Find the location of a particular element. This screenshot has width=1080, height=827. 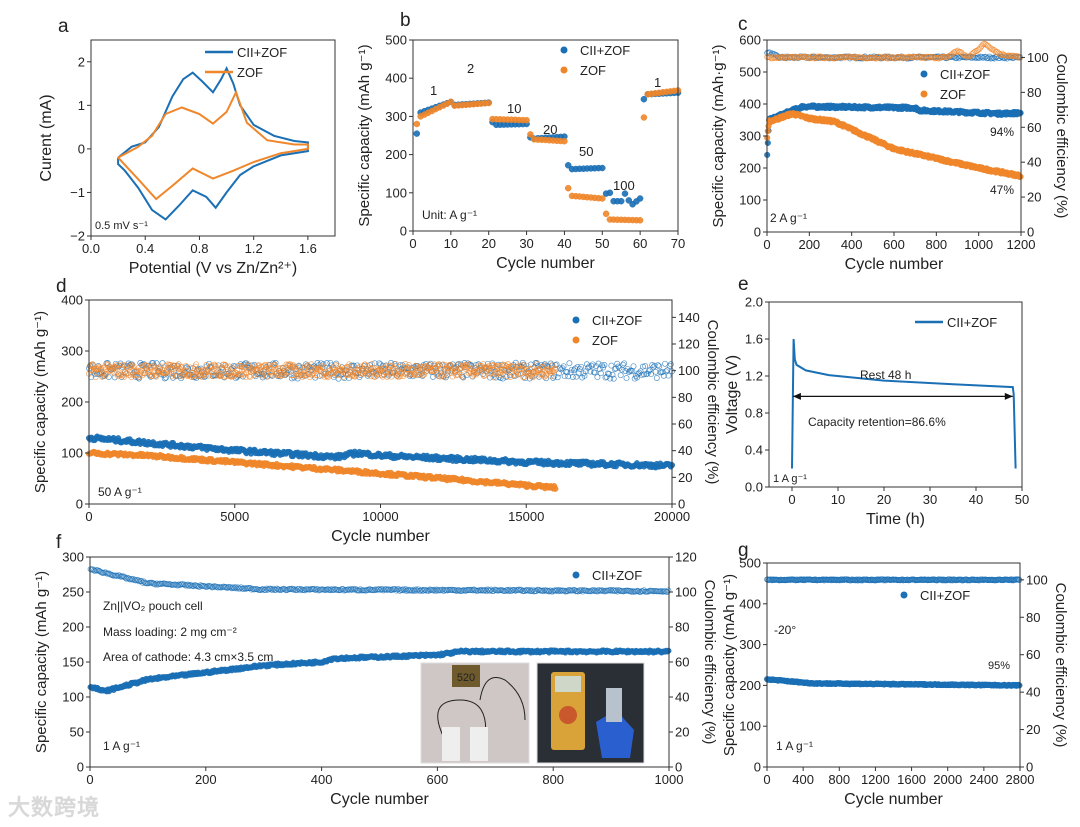

panel-letter: b is located at coordinates (405, 20).